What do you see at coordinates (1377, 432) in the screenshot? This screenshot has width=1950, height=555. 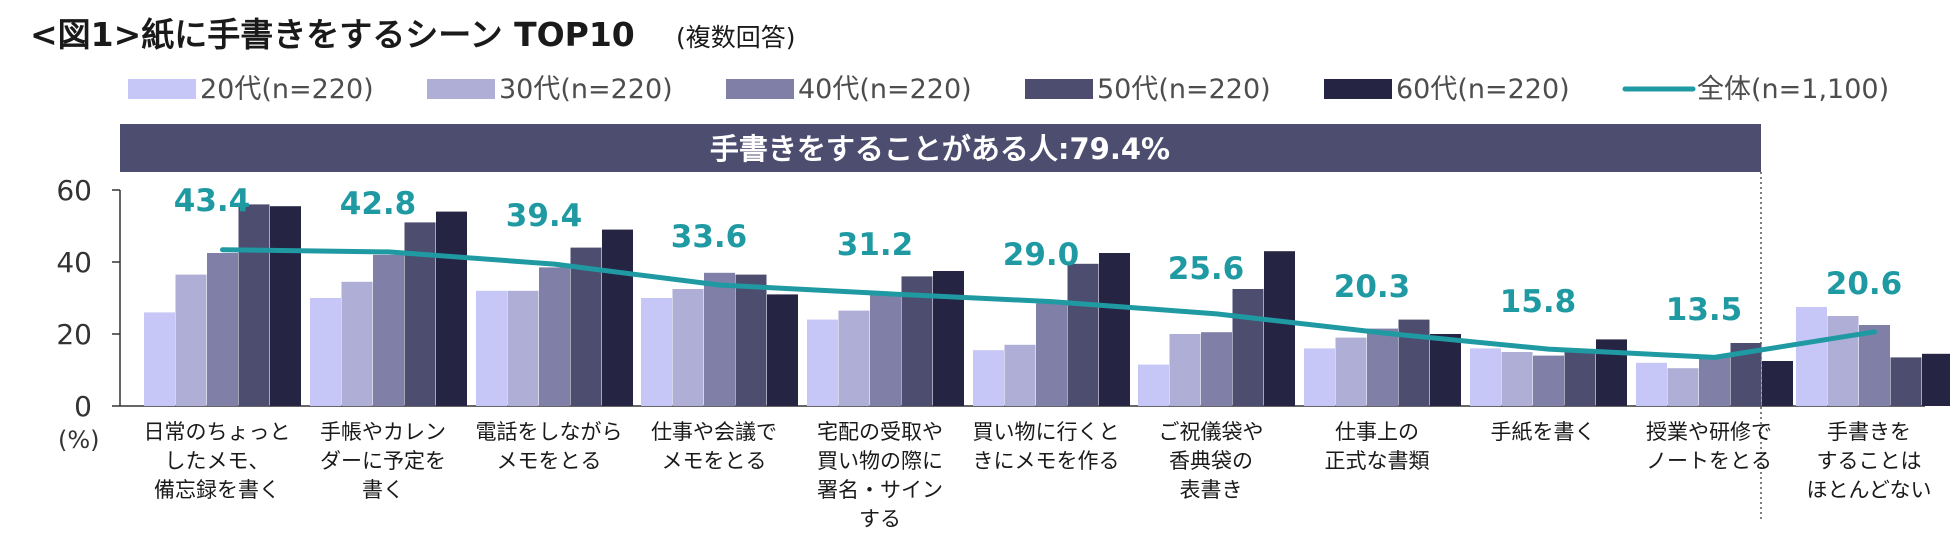 I see `category-label-8: 仕事上の` at bounding box center [1377, 432].